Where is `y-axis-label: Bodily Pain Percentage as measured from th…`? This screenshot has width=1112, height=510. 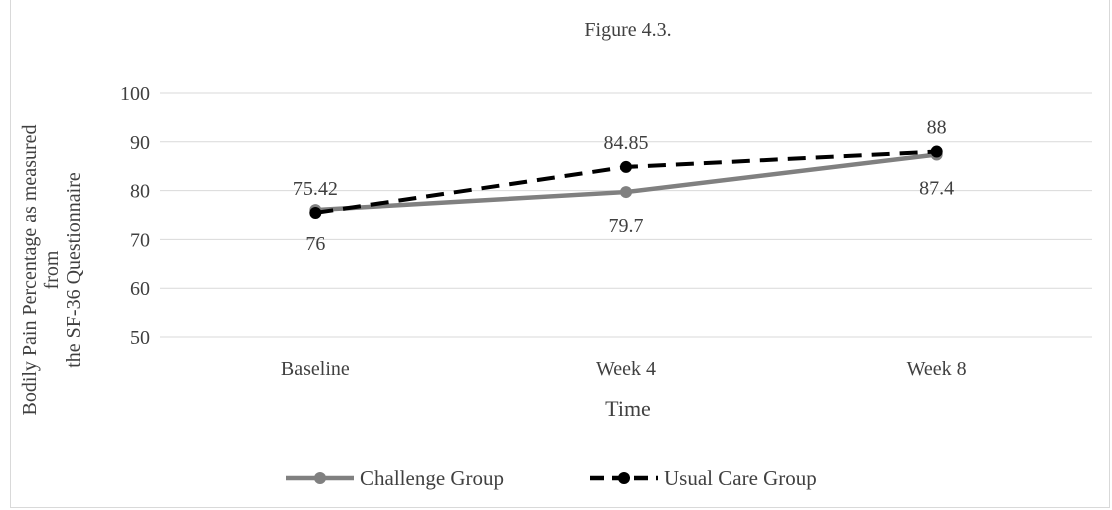
y-axis-label: Bodily Pain Percentage as measured from th… is located at coordinates (52, 269).